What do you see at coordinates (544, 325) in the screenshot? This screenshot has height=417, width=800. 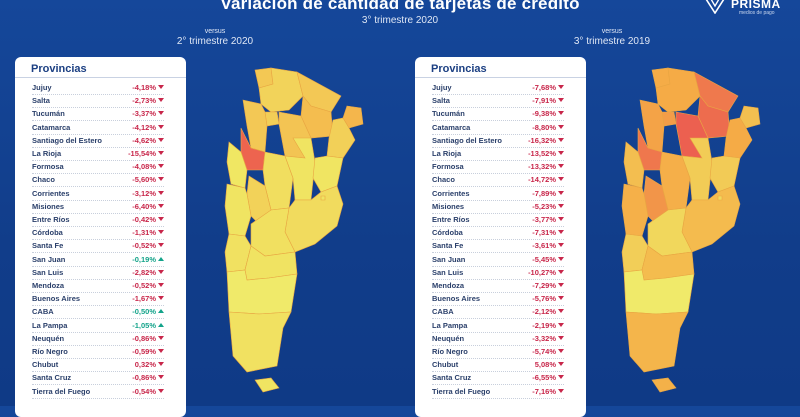 I see `variation-value: -2,19%` at bounding box center [544, 325].